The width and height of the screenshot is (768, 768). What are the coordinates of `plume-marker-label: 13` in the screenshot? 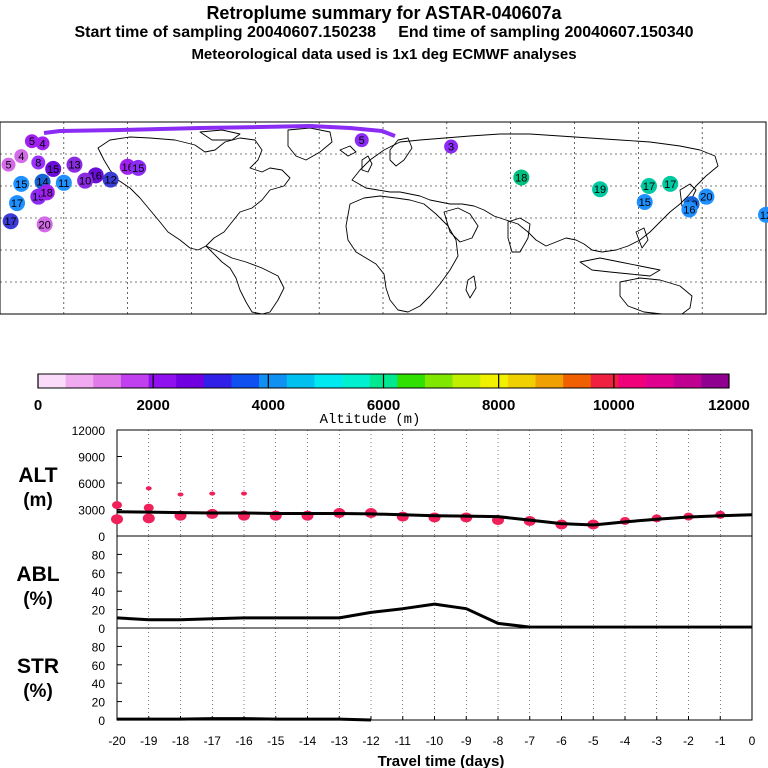 It's located at (74, 166).